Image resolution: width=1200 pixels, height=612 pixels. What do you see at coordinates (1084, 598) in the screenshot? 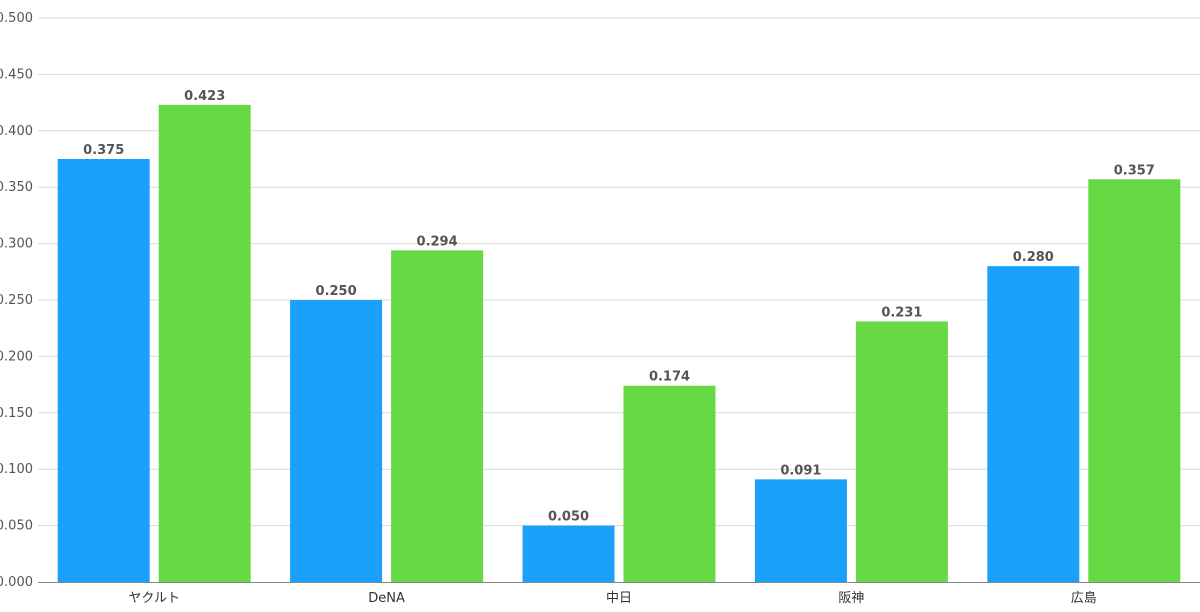
I see `x-category-label: 広島` at bounding box center [1084, 598].